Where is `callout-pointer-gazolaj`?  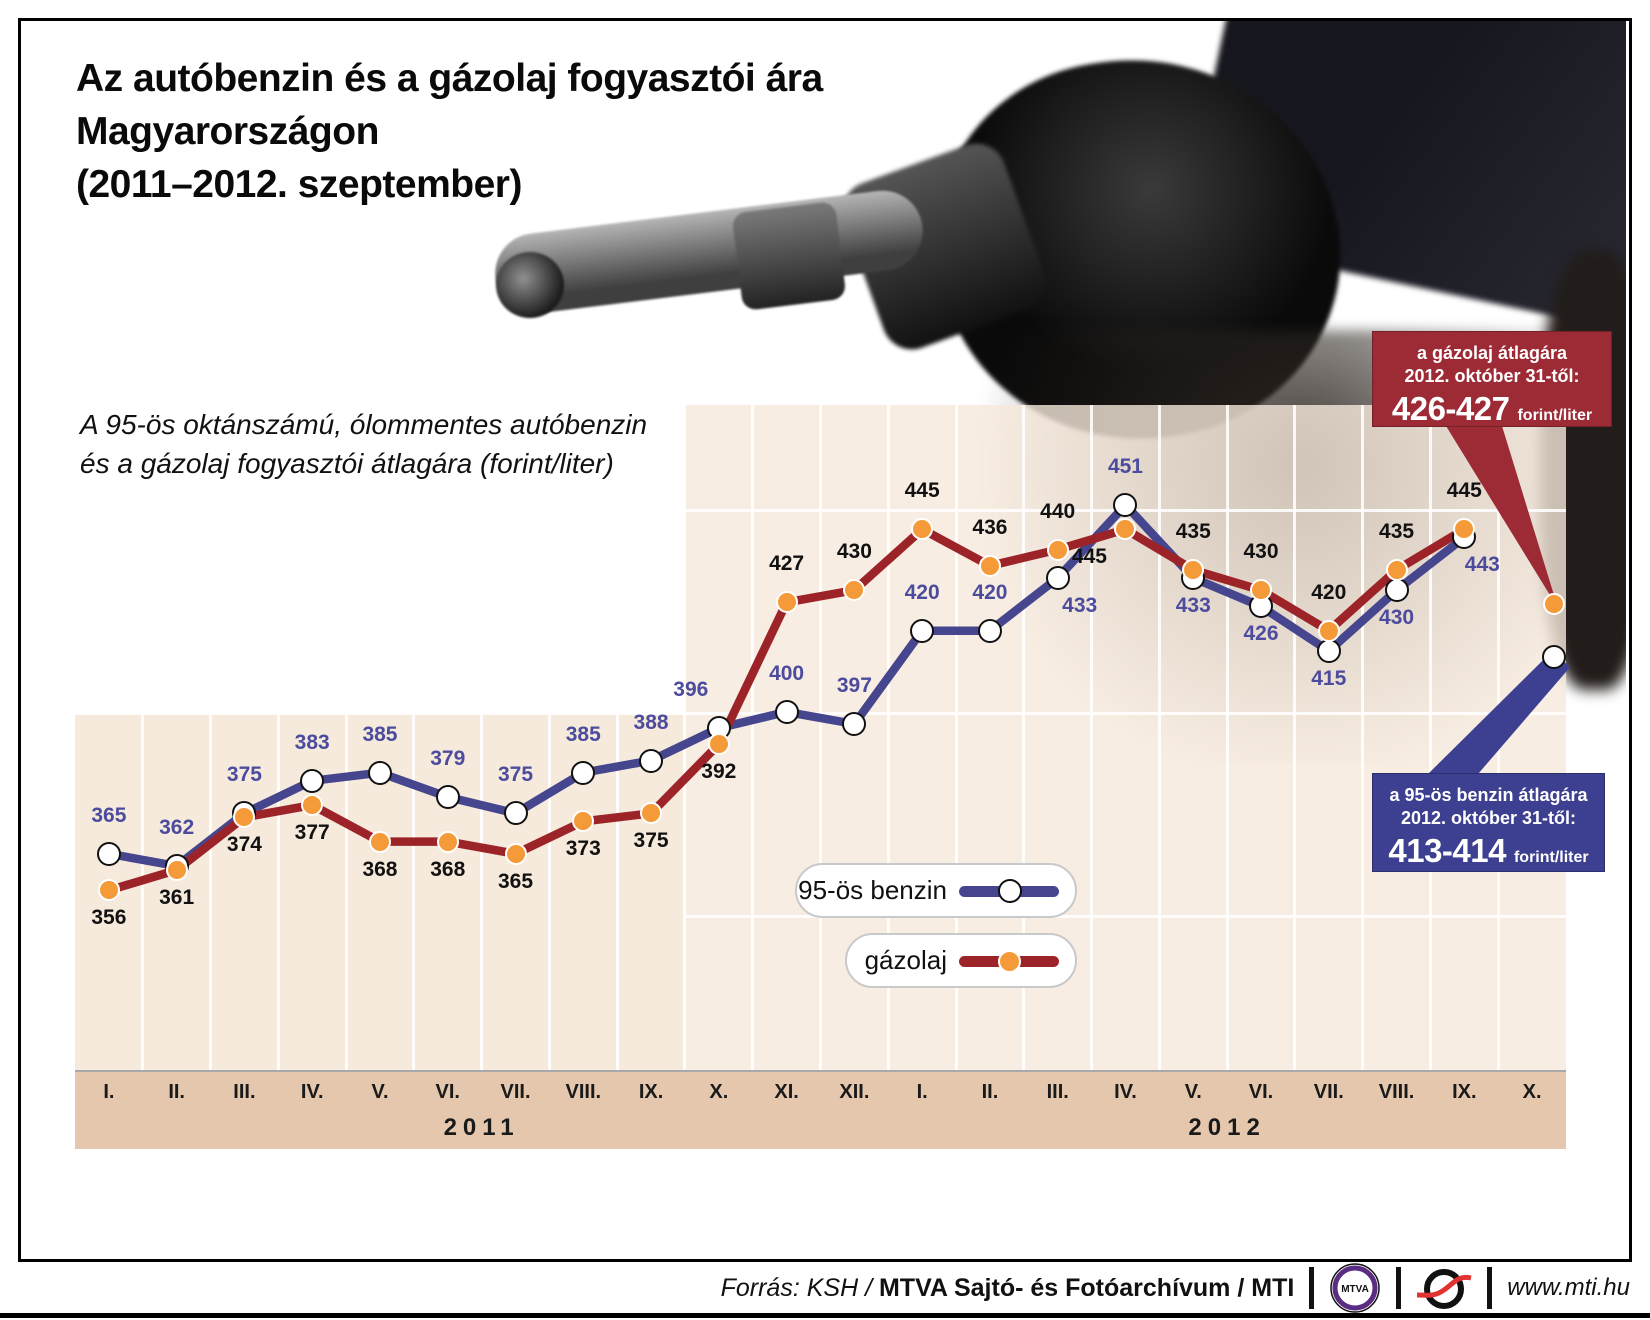 callout-pointer-gazolaj is located at coordinates (1502, 517).